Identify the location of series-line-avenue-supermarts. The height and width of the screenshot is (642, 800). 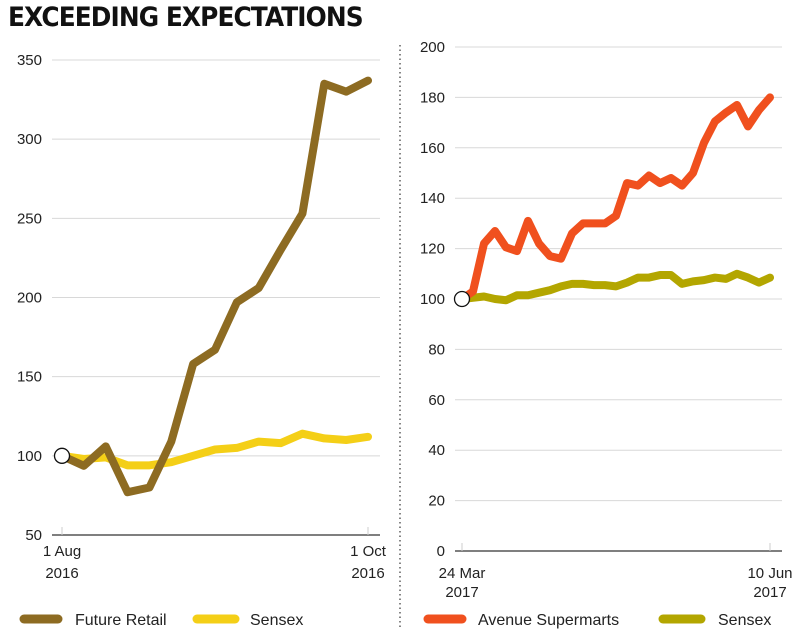
(616, 198).